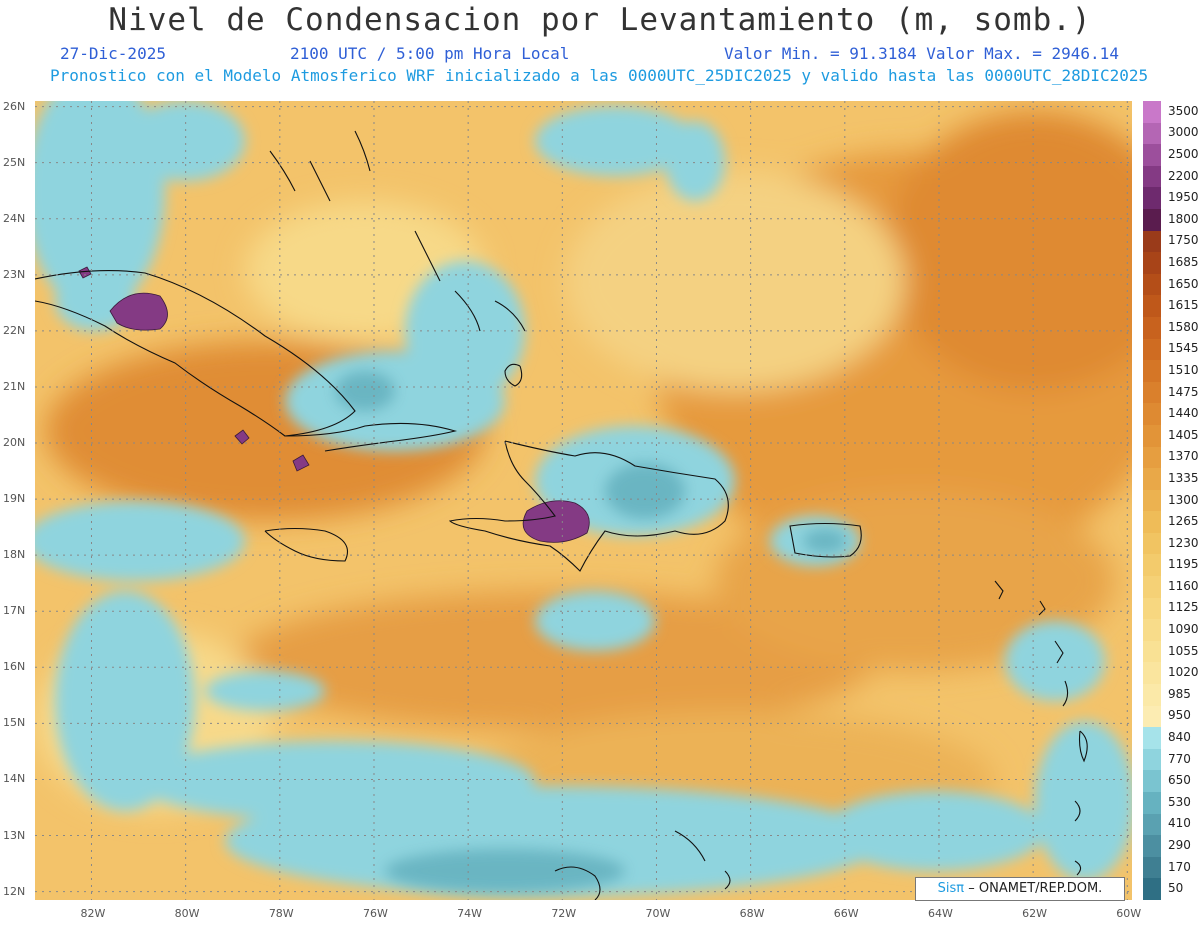 The width and height of the screenshot is (1200, 927). What do you see at coordinates (14, 386) in the screenshot?
I see `lat-label: 21N` at bounding box center [14, 386].